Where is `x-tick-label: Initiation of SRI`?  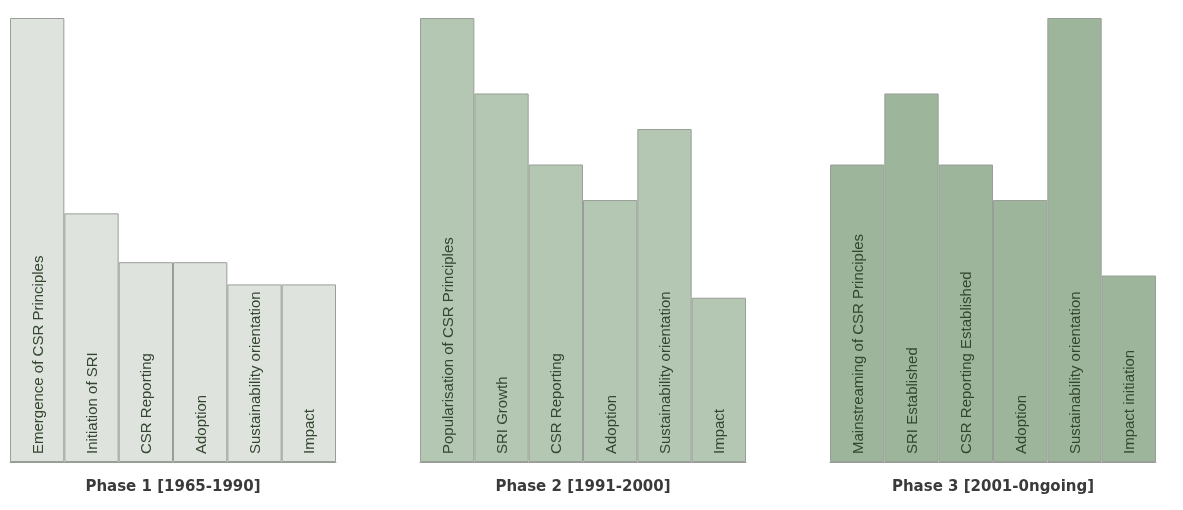
x-tick-label: Initiation of SRI is located at coordinates (91, 403).